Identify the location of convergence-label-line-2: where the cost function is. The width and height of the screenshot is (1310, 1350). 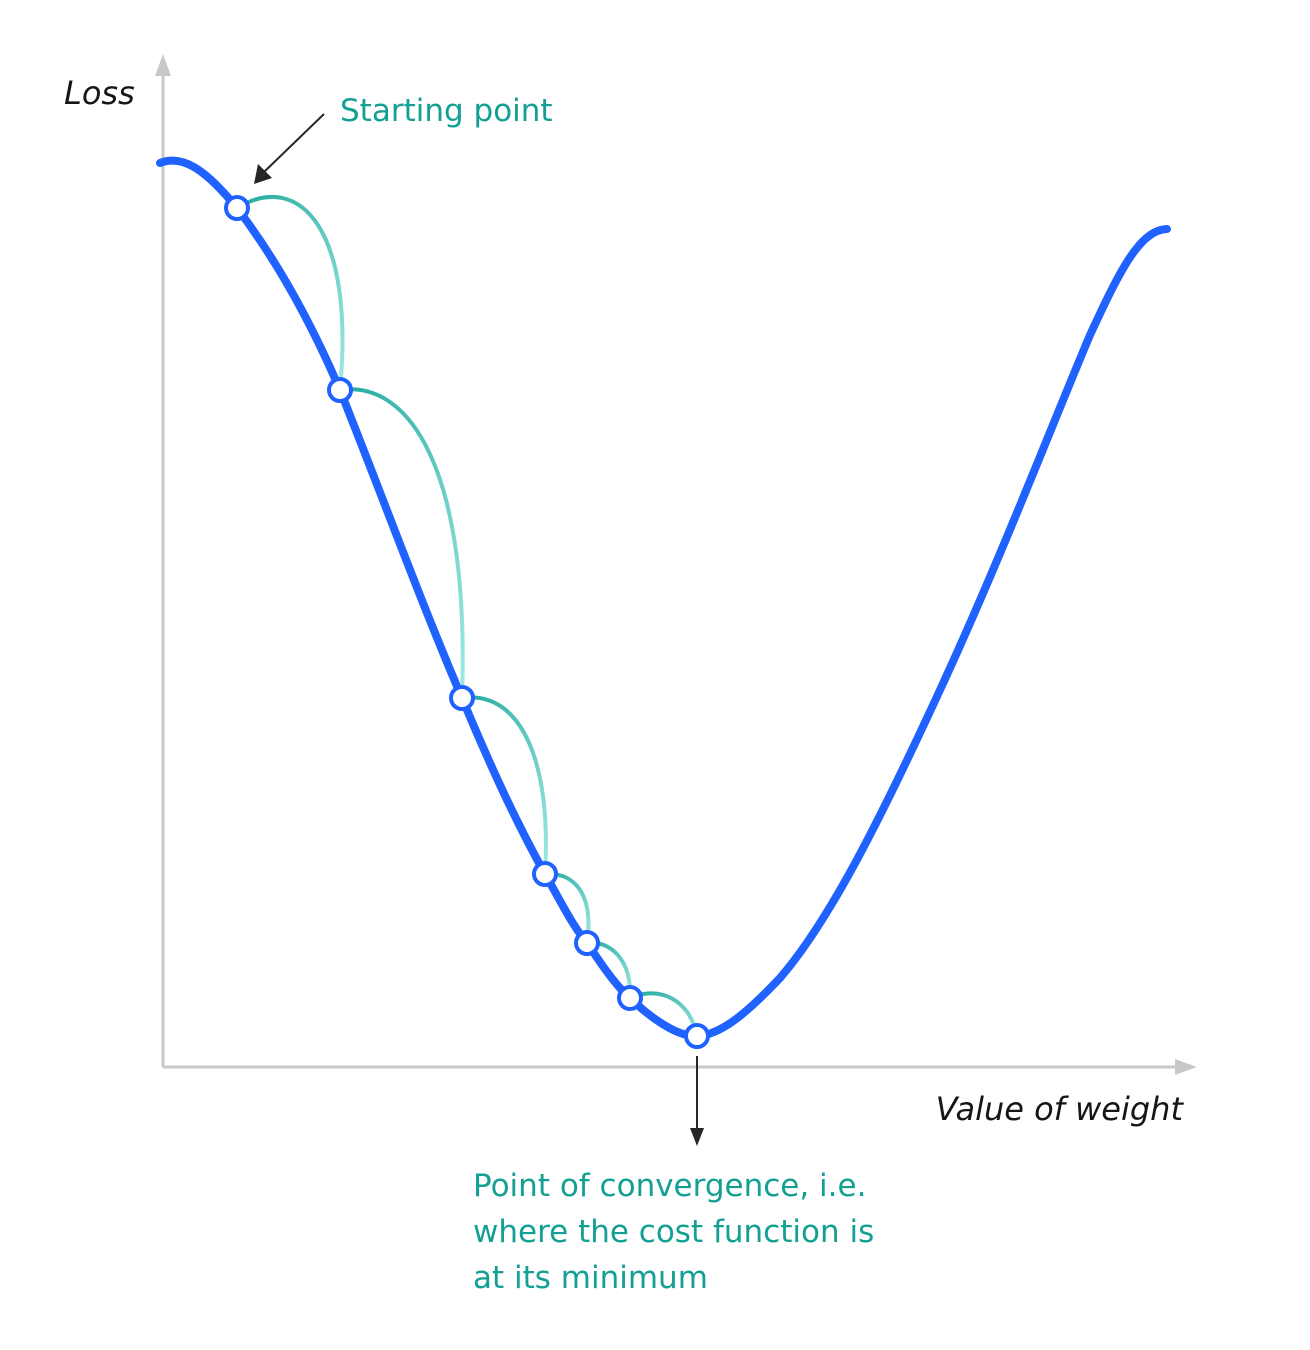
(674, 1232).